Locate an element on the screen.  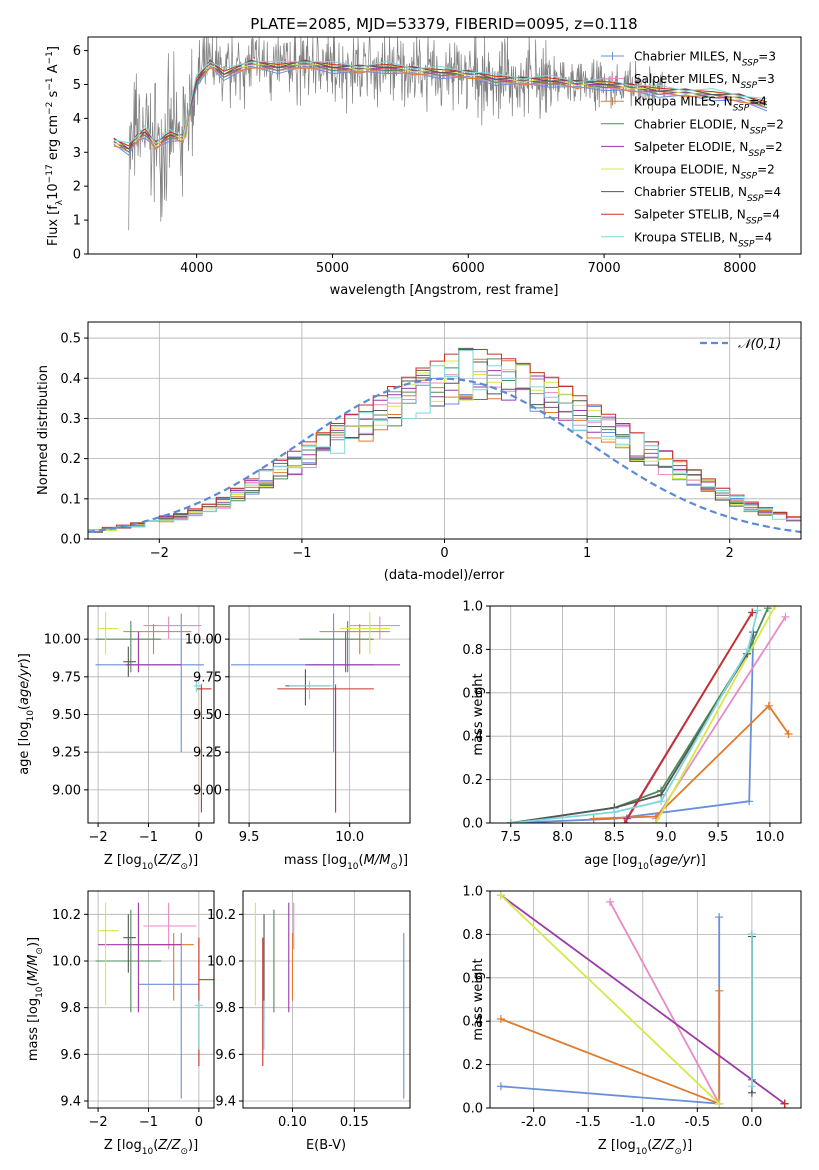
axes: 0.10 0.15 9.4 9.6 9.8 10.0 10.2 is located at coordinates (309, 1010).